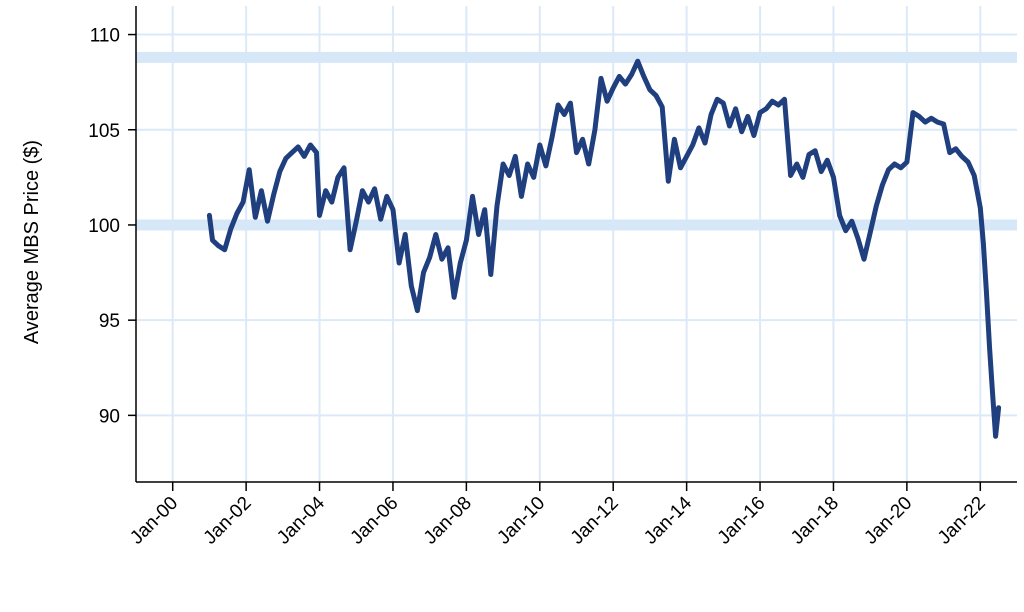 The image size is (1024, 612). What do you see at coordinates (668, 520) in the screenshot?
I see `x-tick-label: Jan-14` at bounding box center [668, 520].